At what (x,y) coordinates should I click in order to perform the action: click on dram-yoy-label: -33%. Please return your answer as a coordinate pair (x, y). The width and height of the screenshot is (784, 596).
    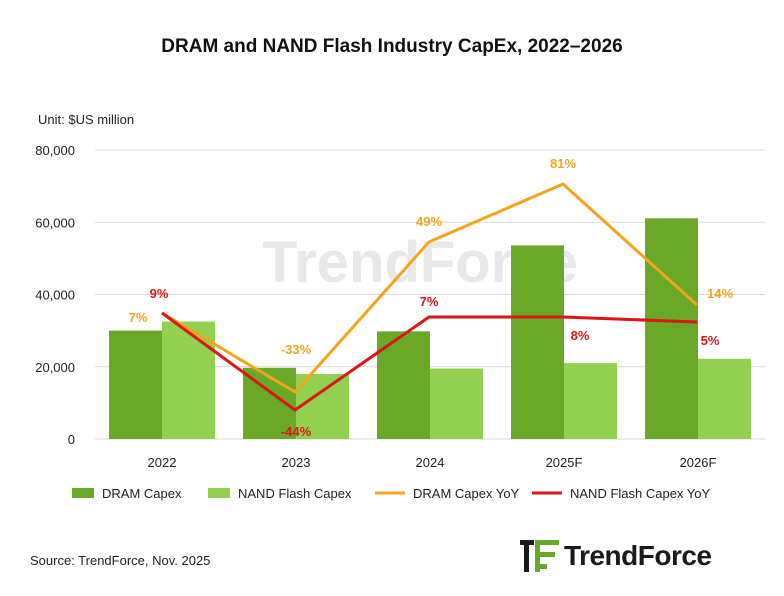
    Looking at the image, I should click on (296, 349).